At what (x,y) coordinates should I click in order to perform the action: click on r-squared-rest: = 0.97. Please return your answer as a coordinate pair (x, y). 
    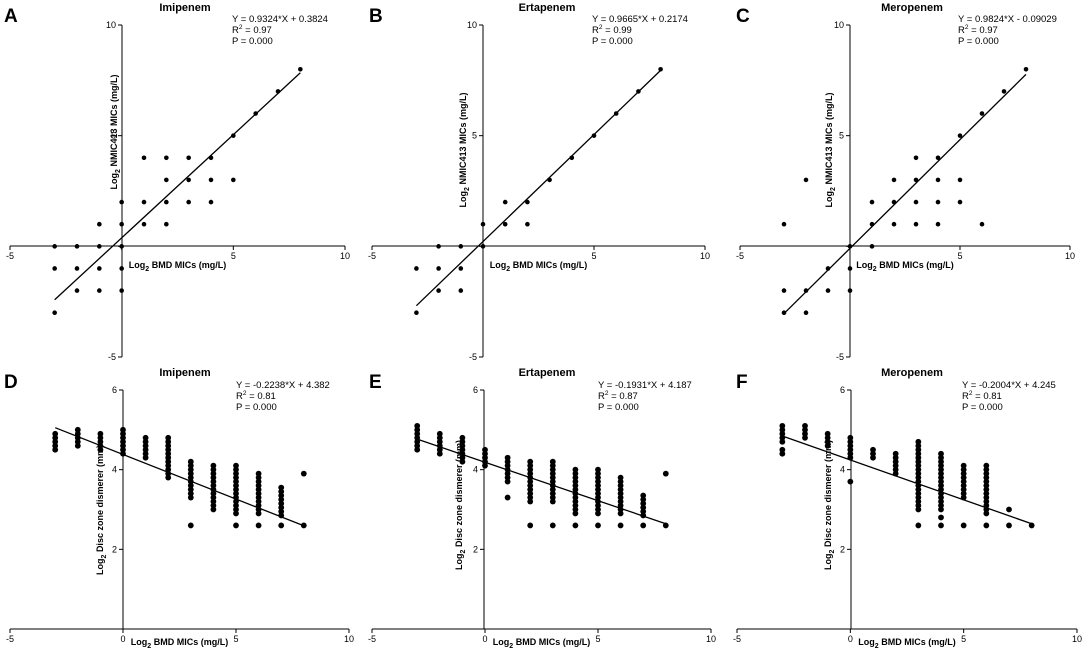
    Looking at the image, I should click on (983, 30).